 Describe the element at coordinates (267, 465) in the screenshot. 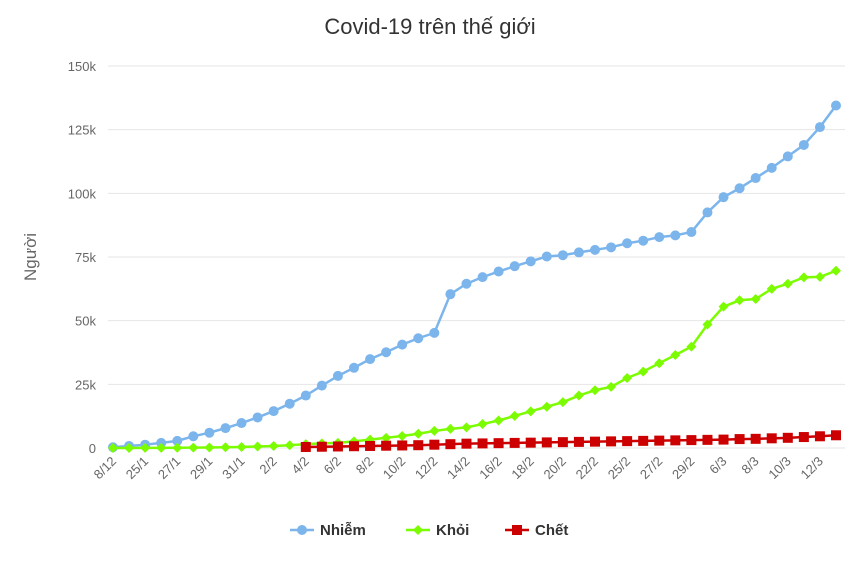

I see `x-tick-label: 2/2` at that location.